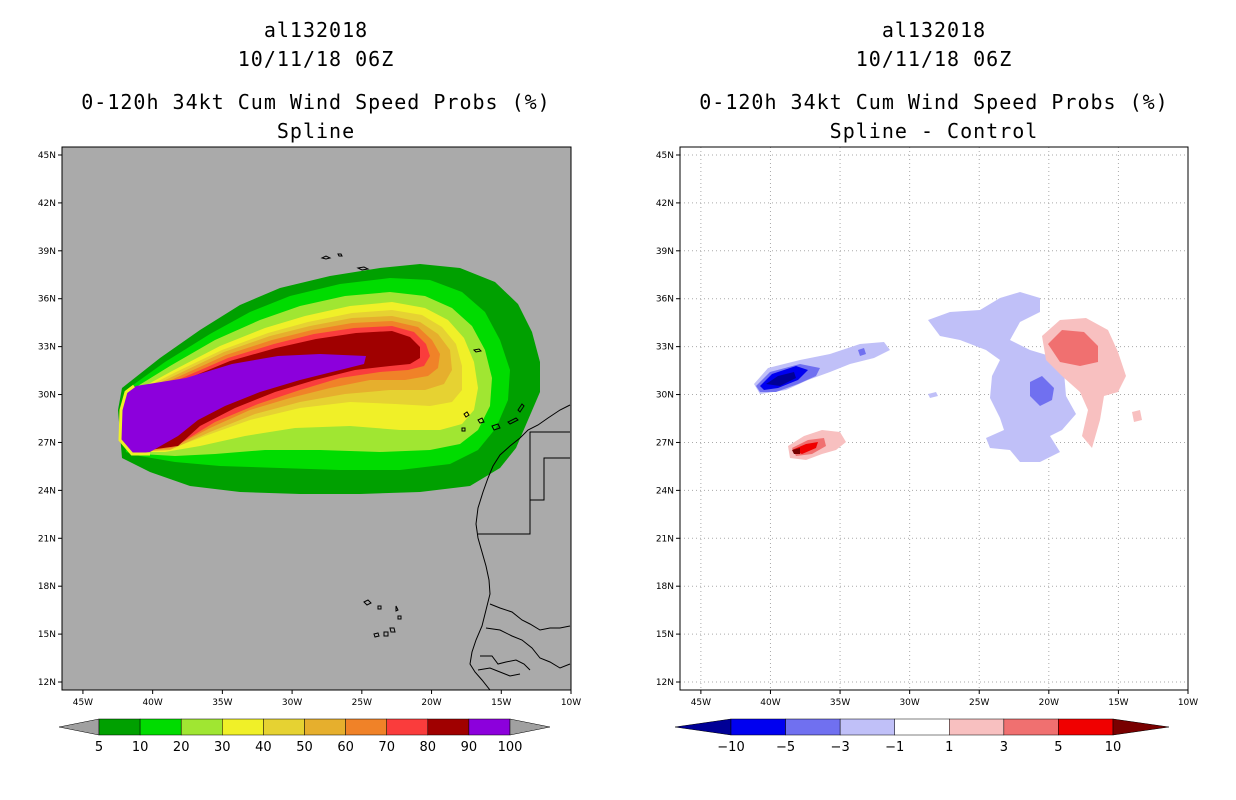 This screenshot has height=800, width=1236. What do you see at coordinates (1042, 391) in the screenshot?
I see `diff-neg3-east` at bounding box center [1042, 391].